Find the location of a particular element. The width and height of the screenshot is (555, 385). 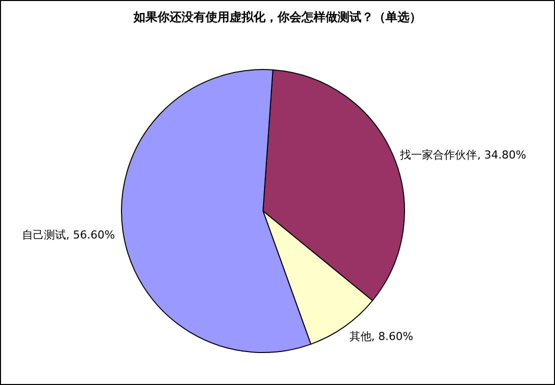

chart-title: 如果你还没有使用虚拟化，你会怎样做测试？（单选） is located at coordinates (277, 17).